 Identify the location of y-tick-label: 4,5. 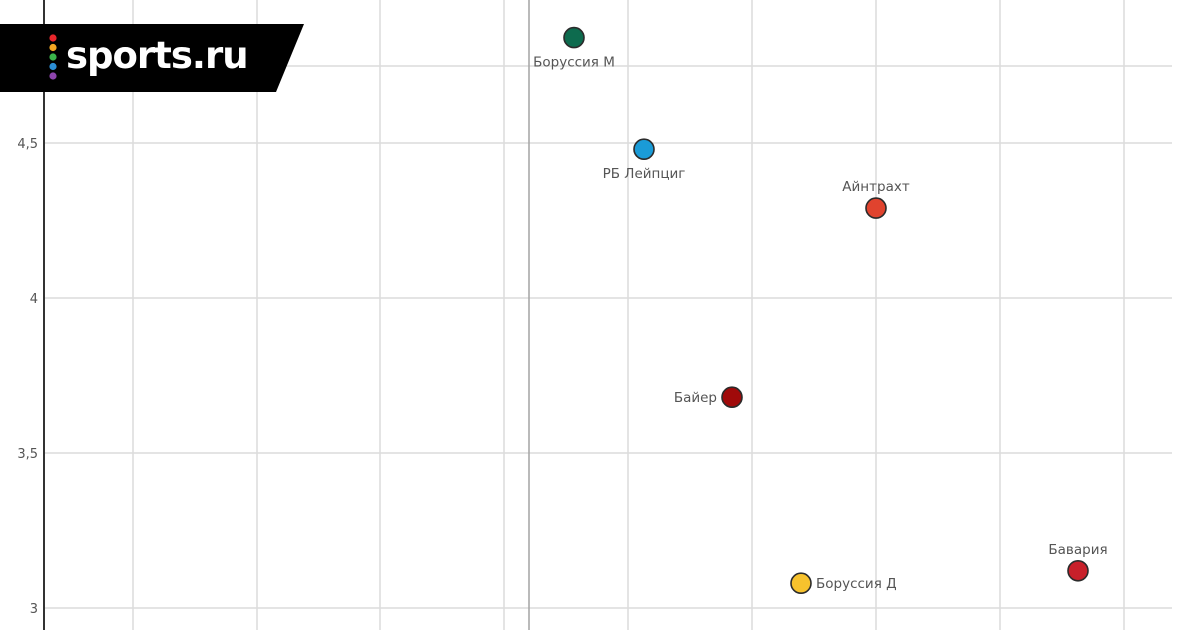
(27, 144).